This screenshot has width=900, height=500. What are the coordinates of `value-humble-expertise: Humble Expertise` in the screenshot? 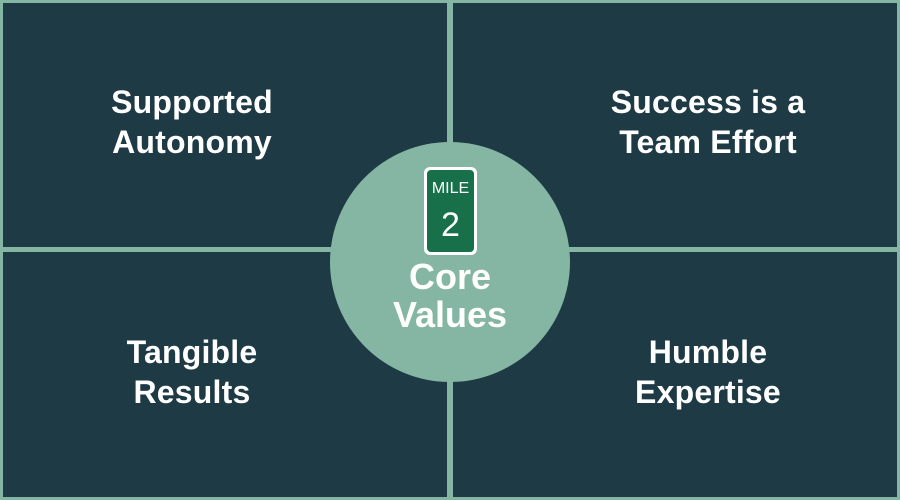 It's located at (708, 372).